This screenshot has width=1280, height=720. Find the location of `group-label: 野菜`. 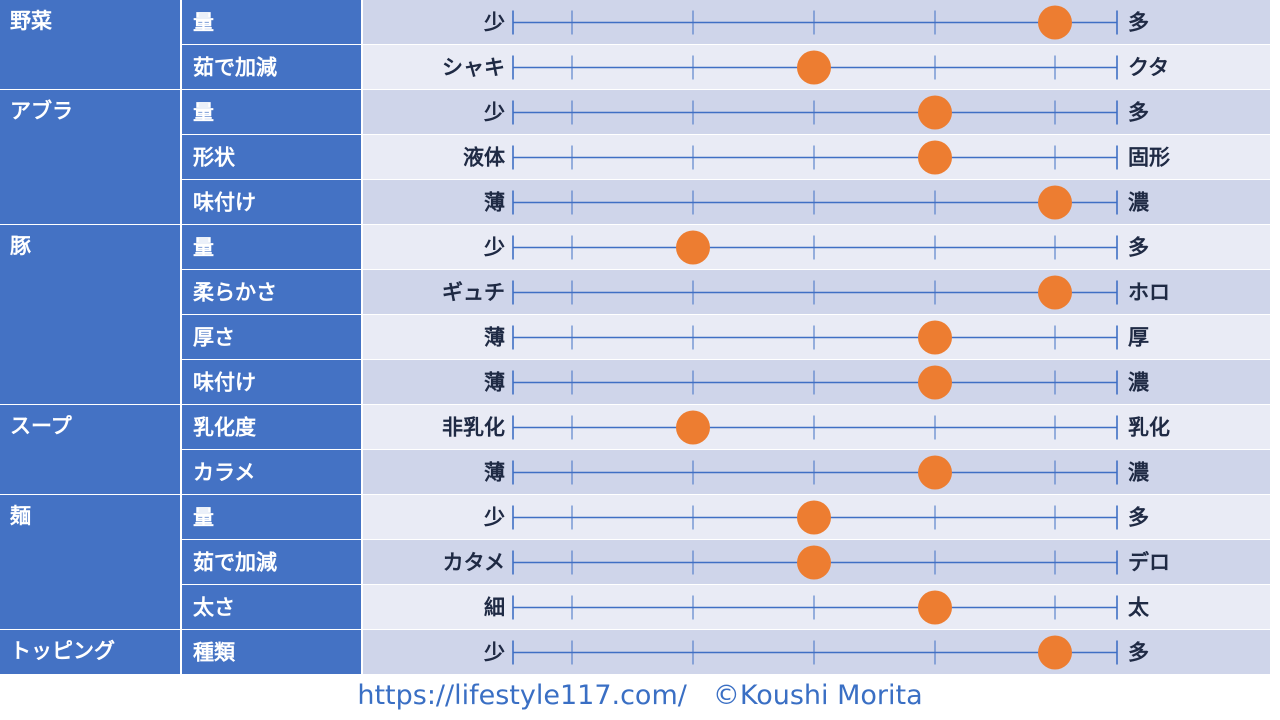

group-label: 野菜 is located at coordinates (31, 21).